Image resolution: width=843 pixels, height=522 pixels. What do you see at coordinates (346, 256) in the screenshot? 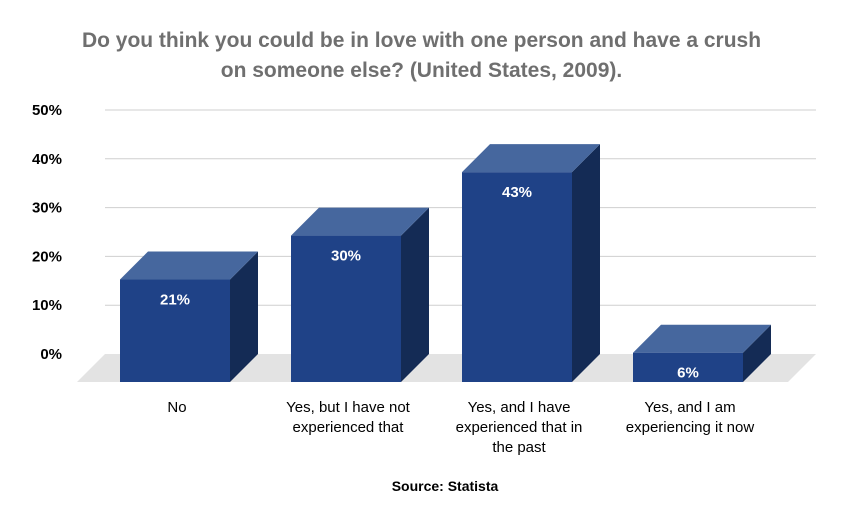
I see `bar-value-label: 30%` at bounding box center [346, 256].